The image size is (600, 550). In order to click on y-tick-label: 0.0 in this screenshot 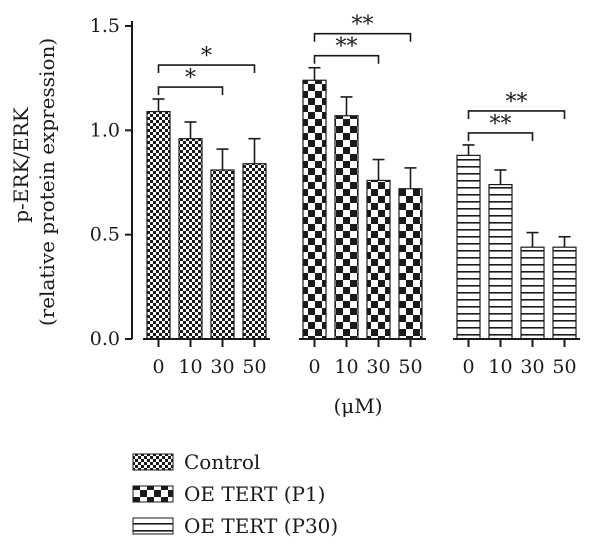, I will do `click(105, 339)`.